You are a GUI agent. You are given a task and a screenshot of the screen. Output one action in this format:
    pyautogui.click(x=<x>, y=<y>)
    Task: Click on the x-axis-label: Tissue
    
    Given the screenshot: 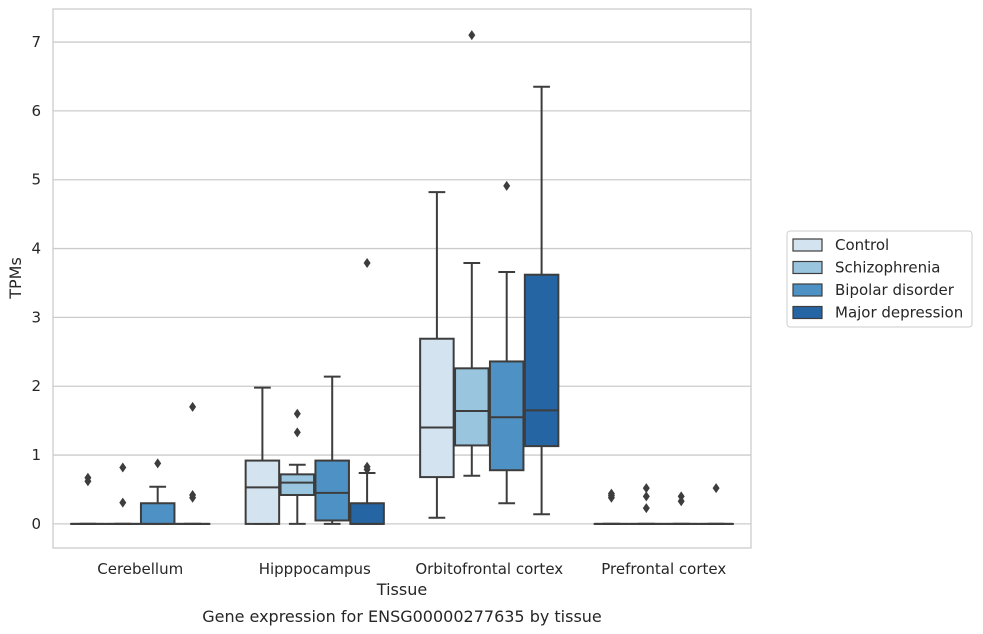 What is the action you would take?
    pyautogui.click(x=401, y=589)
    